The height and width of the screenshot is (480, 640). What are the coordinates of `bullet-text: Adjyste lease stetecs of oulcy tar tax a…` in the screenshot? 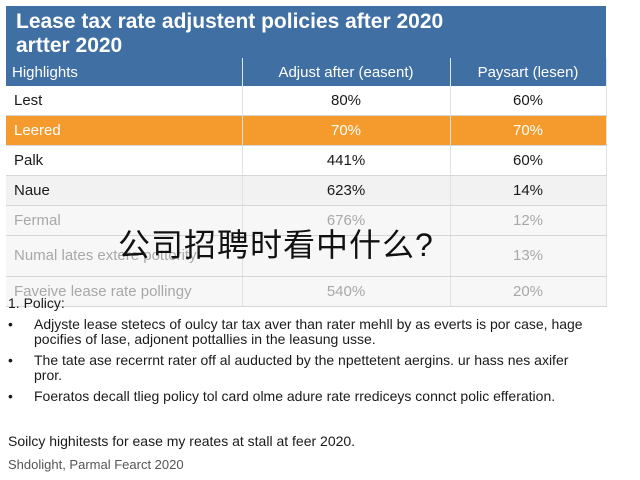 It's located at (308, 331).